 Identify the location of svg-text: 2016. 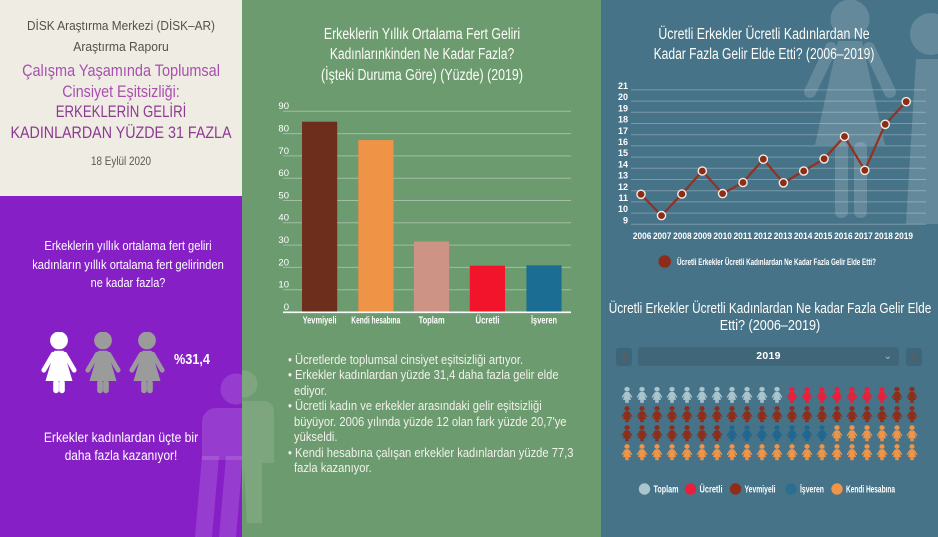
(843, 236).